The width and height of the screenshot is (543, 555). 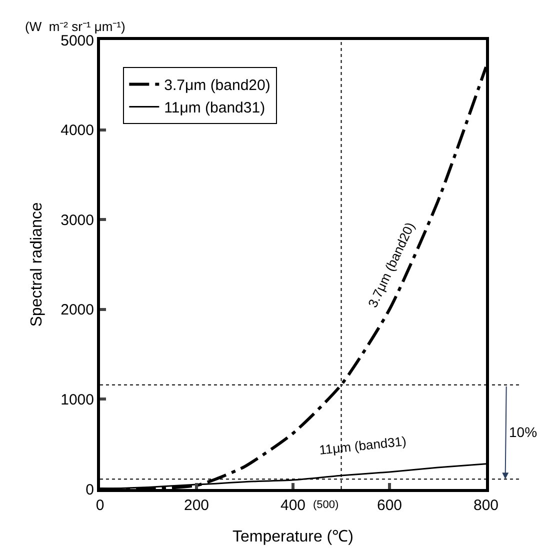 I want to click on legend-label: 3.7μm (band20), so click(x=217, y=85).